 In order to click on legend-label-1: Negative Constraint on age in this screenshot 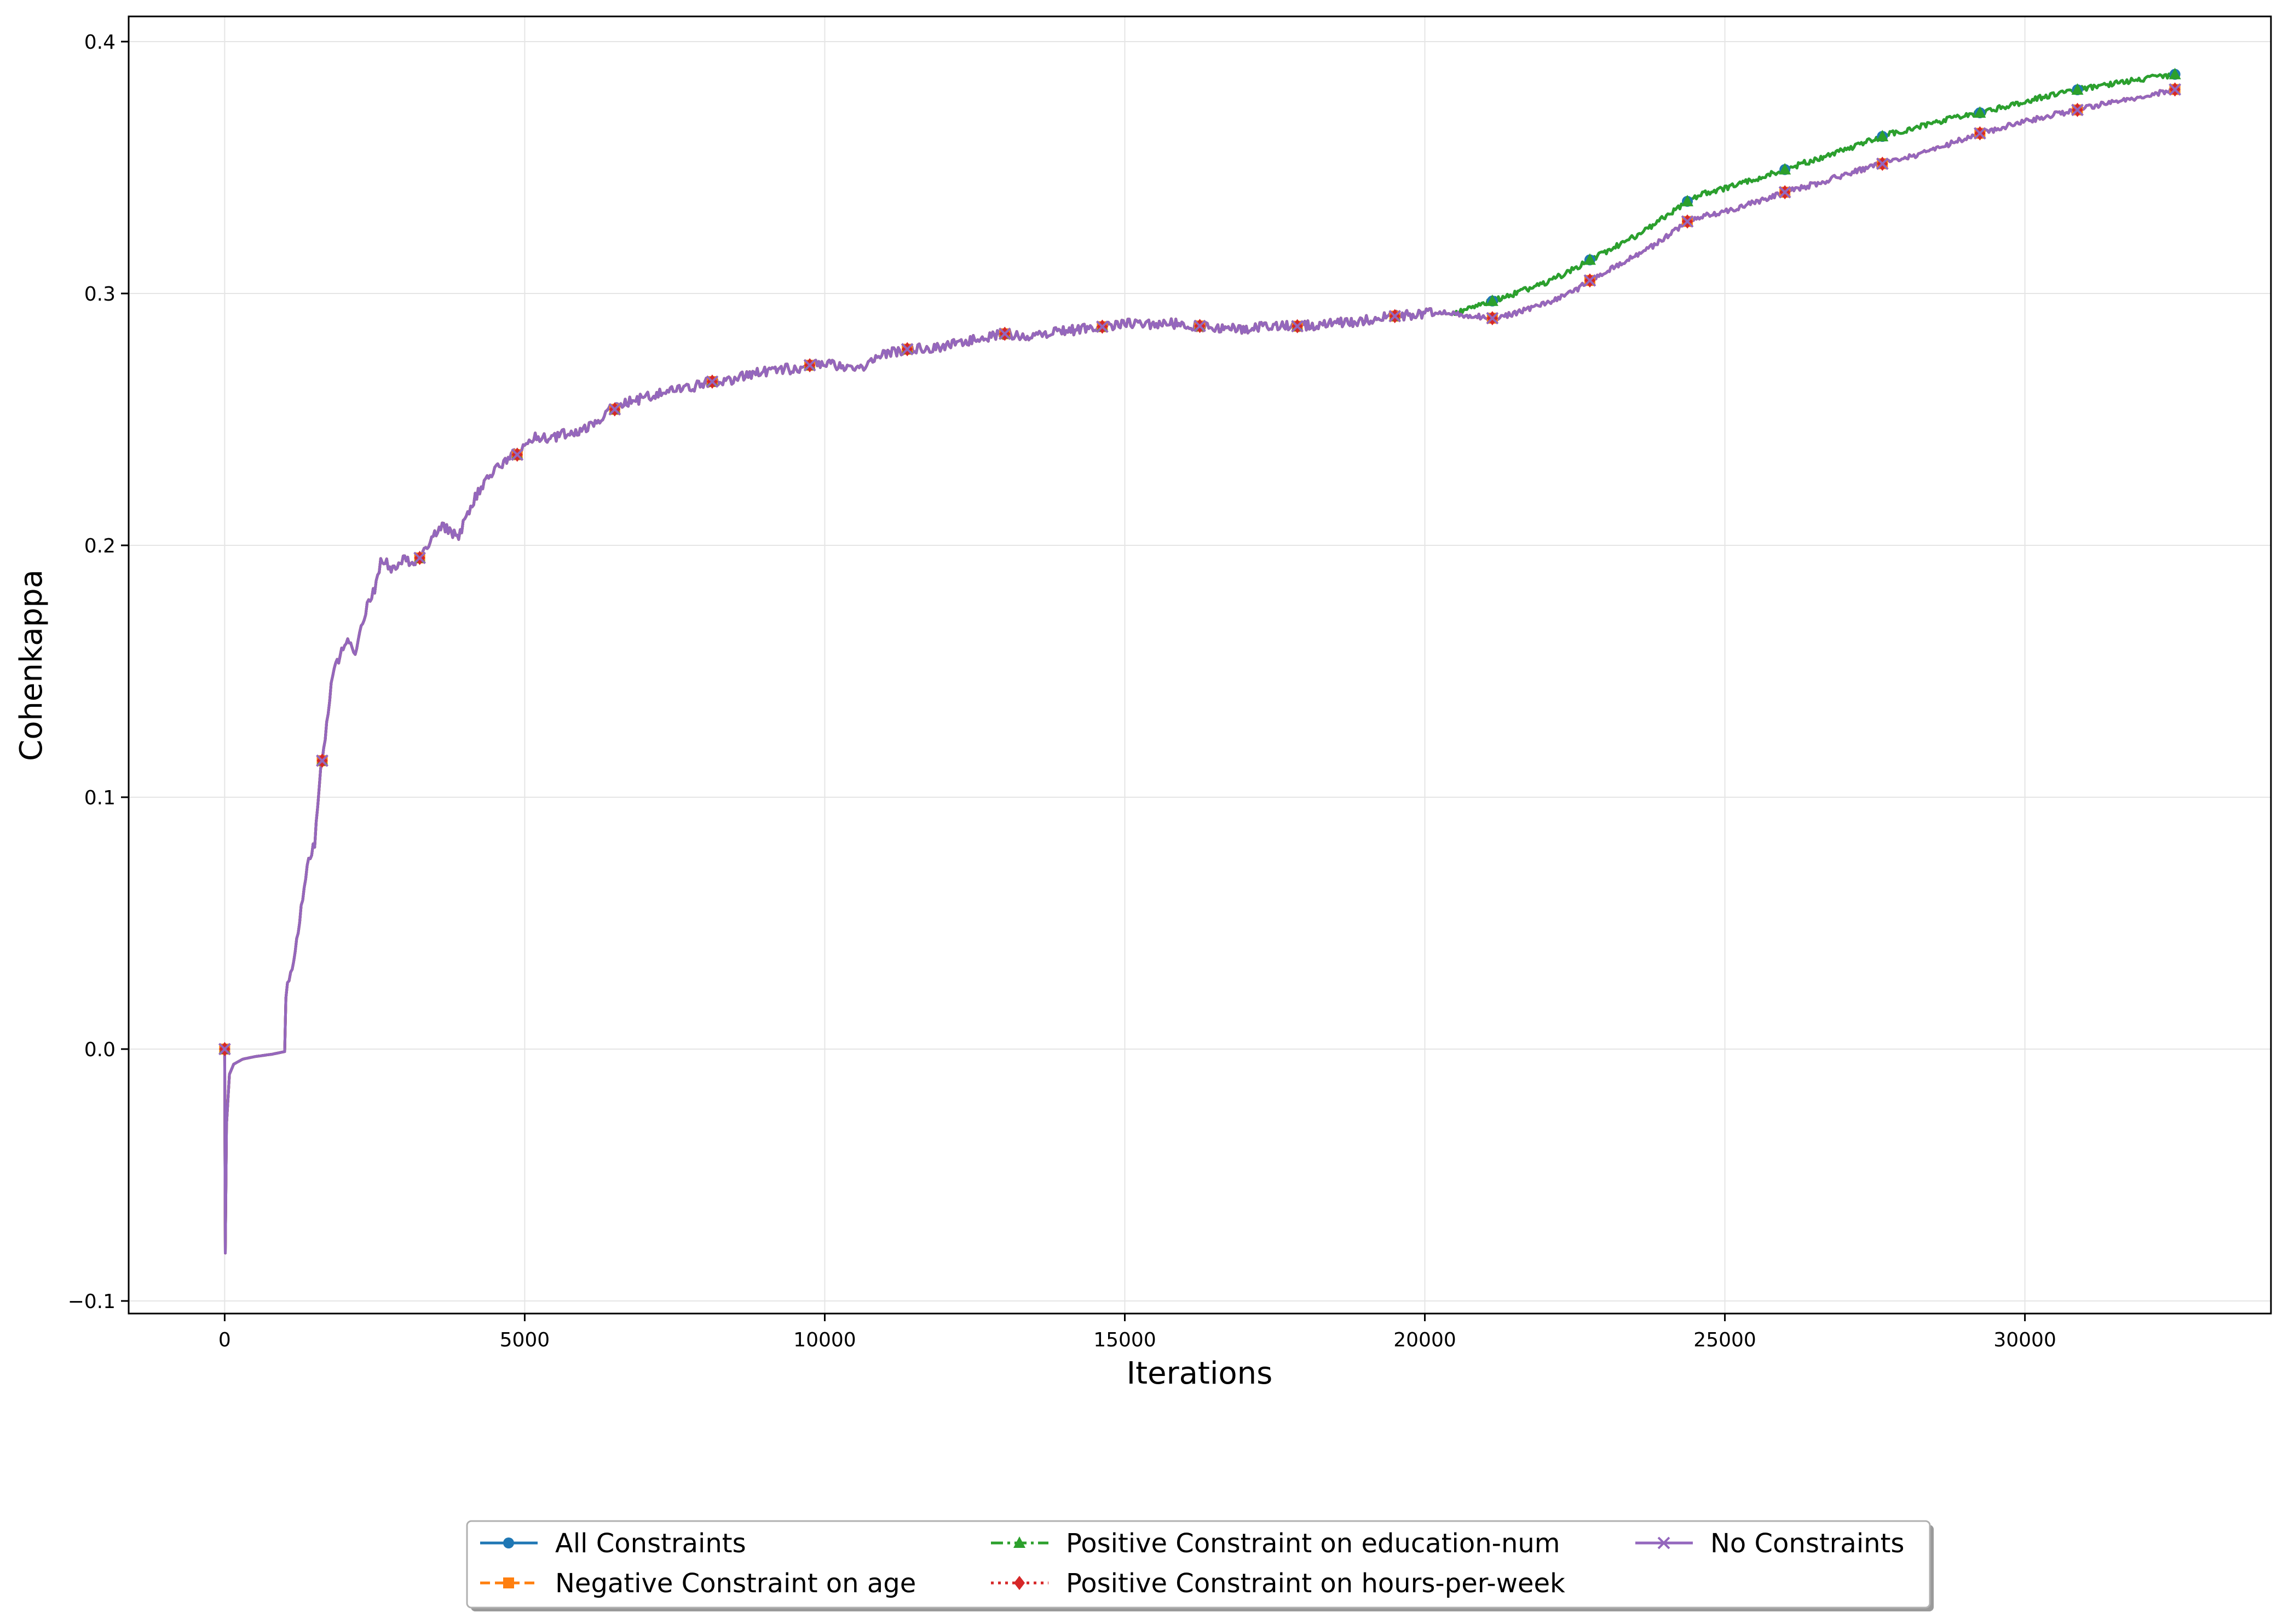, I will do `click(735, 1584)`.